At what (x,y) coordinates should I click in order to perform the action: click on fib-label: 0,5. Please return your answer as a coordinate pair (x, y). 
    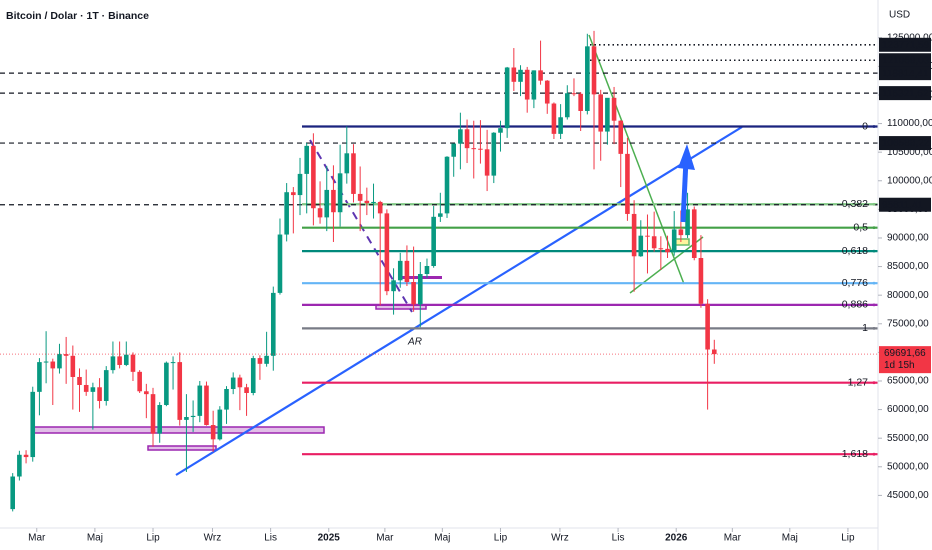
    Looking at the image, I should click on (860, 227).